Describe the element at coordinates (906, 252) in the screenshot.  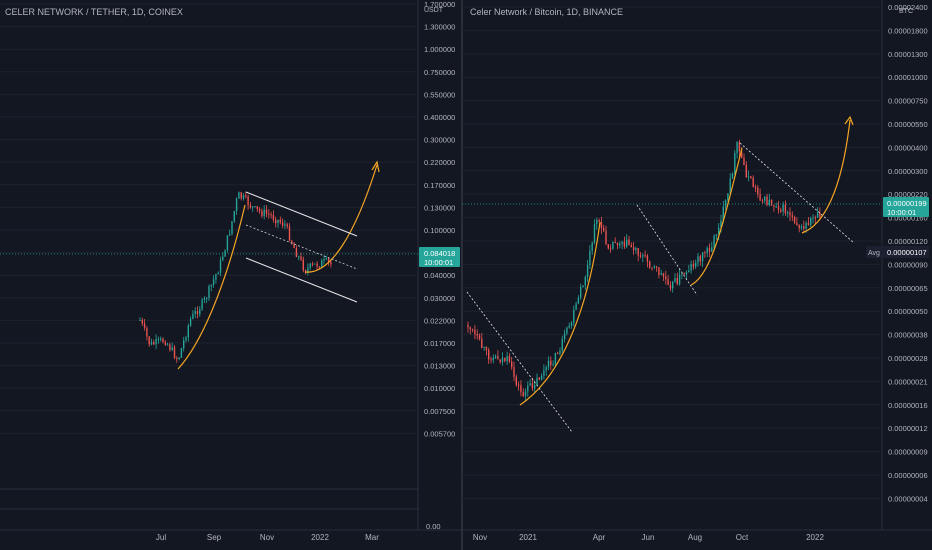
I see `avg-price-tag` at that location.